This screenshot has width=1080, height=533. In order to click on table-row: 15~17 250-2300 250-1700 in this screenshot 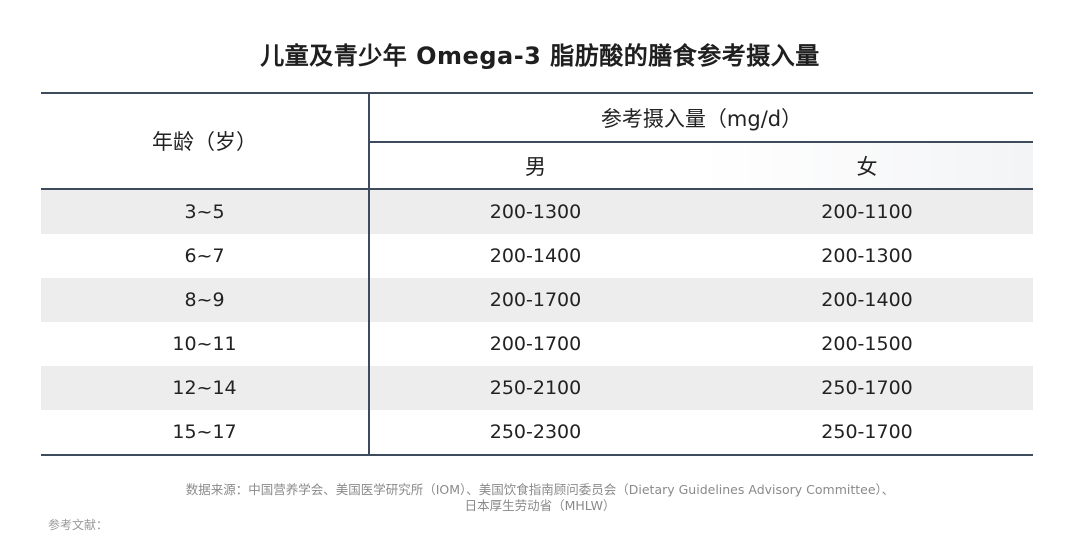, I will do `click(537, 433)`.